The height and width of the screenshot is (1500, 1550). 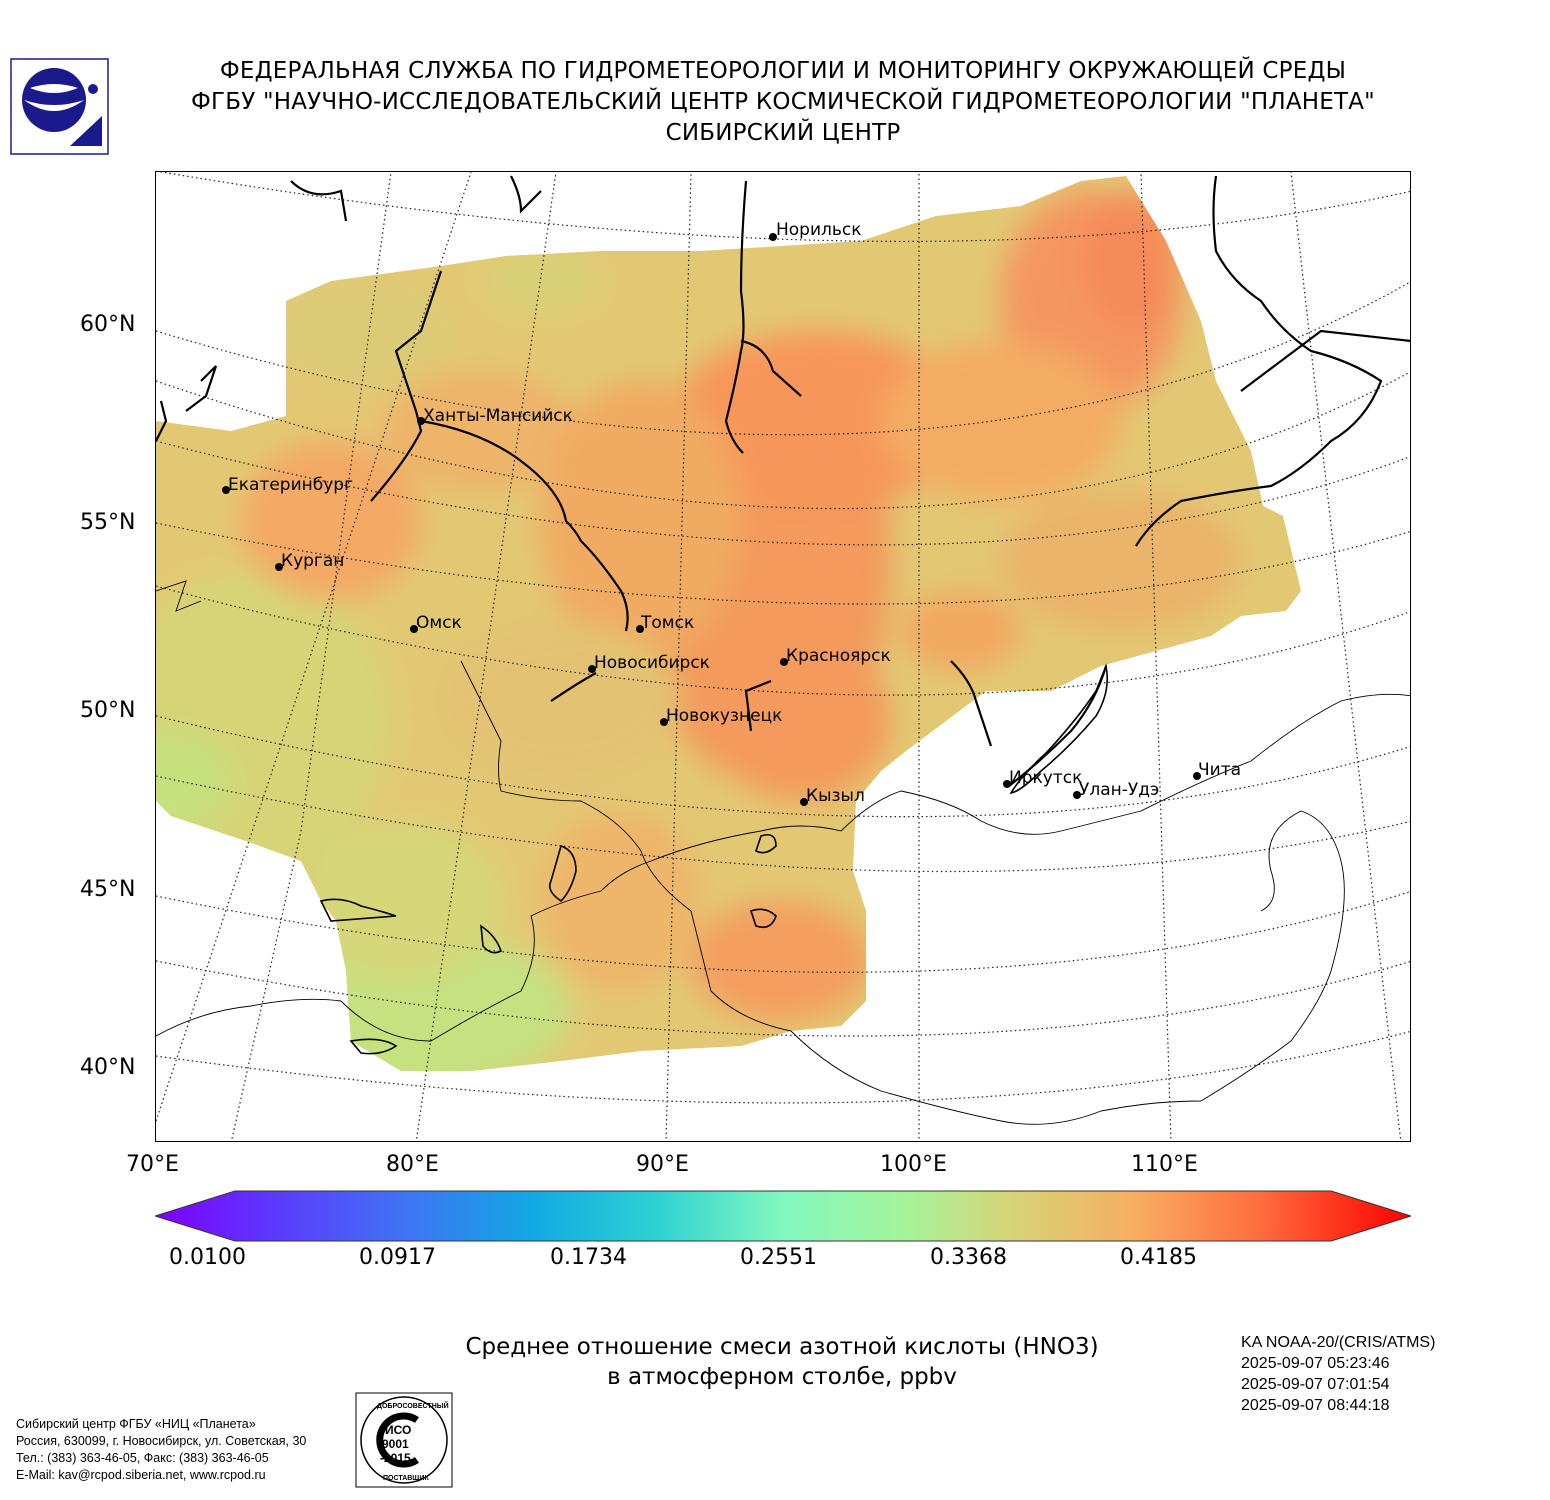 What do you see at coordinates (1164, 1164) in the screenshot?
I see `lon-label-110: 110°E` at bounding box center [1164, 1164].